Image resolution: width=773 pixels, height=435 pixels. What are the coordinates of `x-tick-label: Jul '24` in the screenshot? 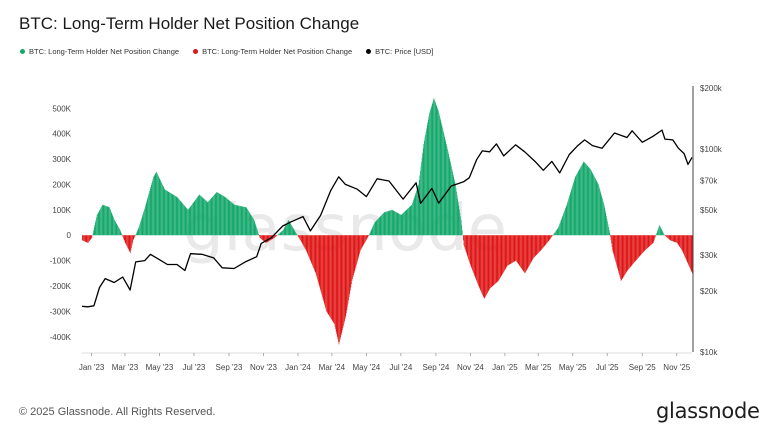 It's located at (400, 367).